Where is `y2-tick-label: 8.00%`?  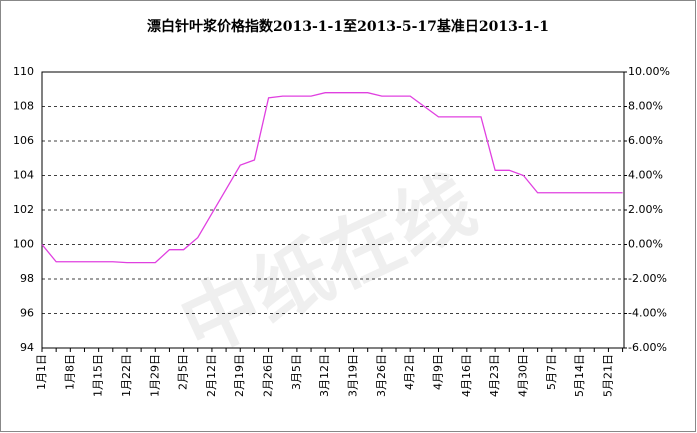
y2-tick-label: 8.00% is located at coordinates (645, 106).